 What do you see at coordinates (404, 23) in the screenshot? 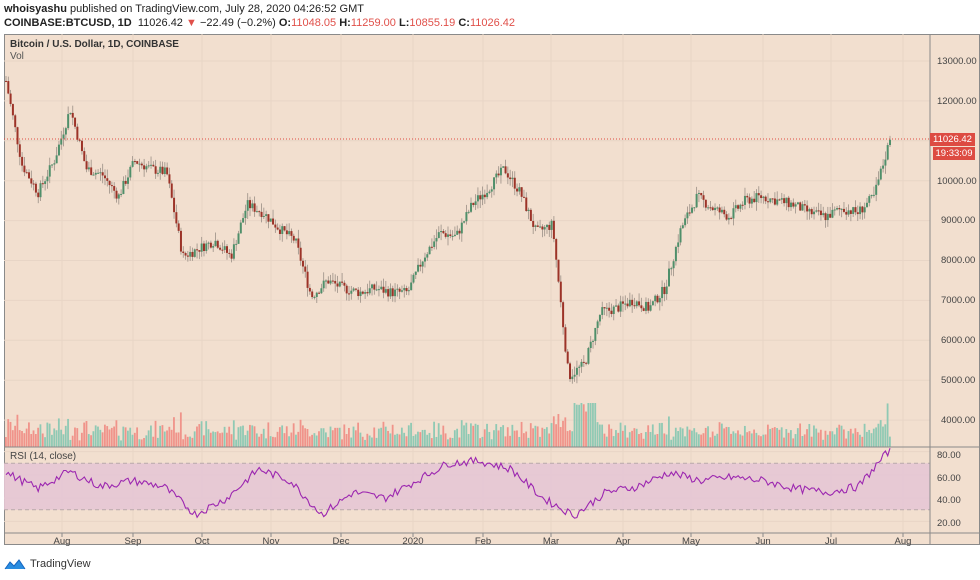
I see `low-label: L:` at bounding box center [404, 23].